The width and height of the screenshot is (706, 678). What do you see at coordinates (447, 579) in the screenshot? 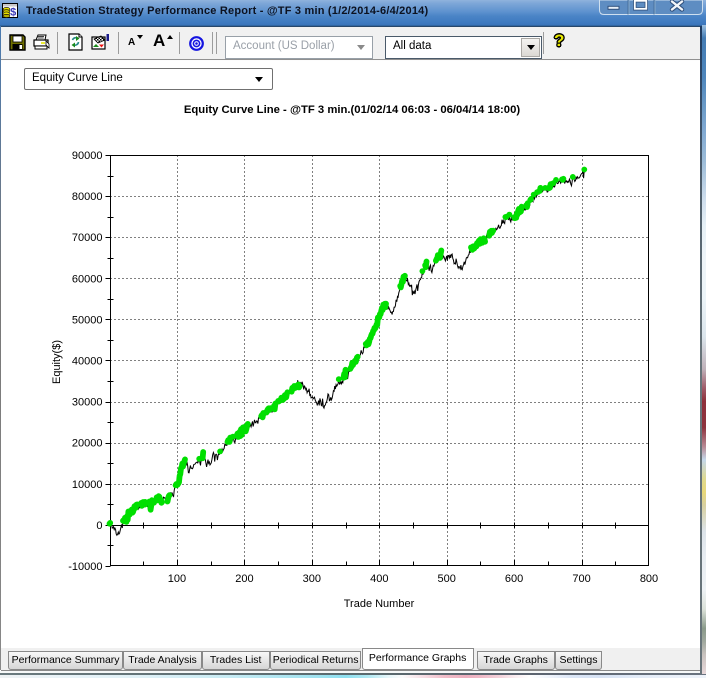
I see `svg-text: 500` at bounding box center [447, 579].